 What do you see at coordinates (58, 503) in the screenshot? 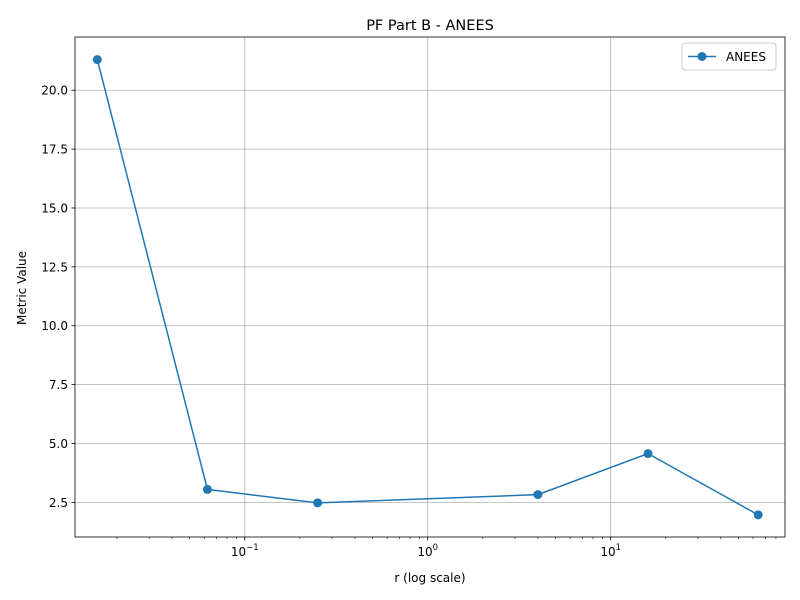
I see `y-tick-label: 2.5` at bounding box center [58, 503].